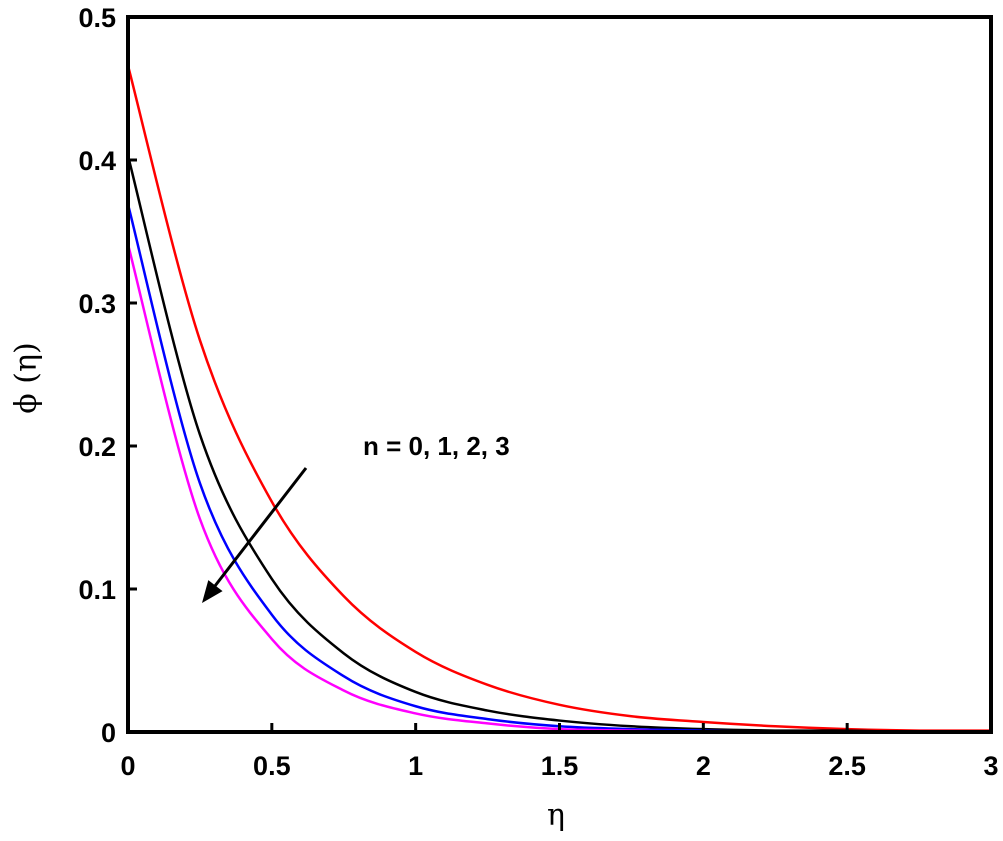 The width and height of the screenshot is (1003, 841). What do you see at coordinates (97, 161) in the screenshot?
I see `y-tick-label: 0.4` at bounding box center [97, 161].